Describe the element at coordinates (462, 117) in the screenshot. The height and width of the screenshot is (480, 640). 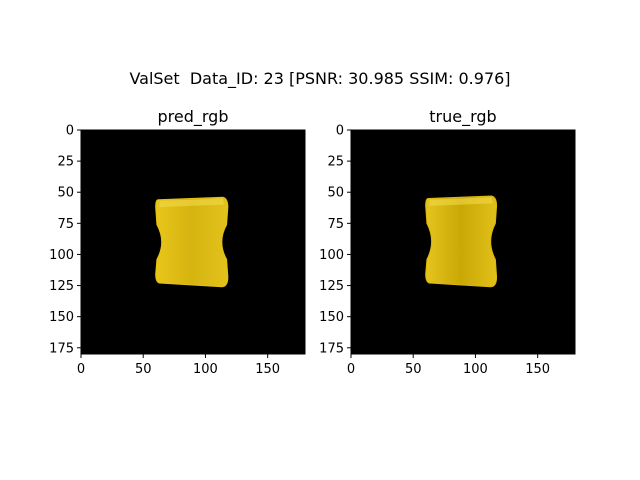
I see `panel-title: true_rgb` at that location.